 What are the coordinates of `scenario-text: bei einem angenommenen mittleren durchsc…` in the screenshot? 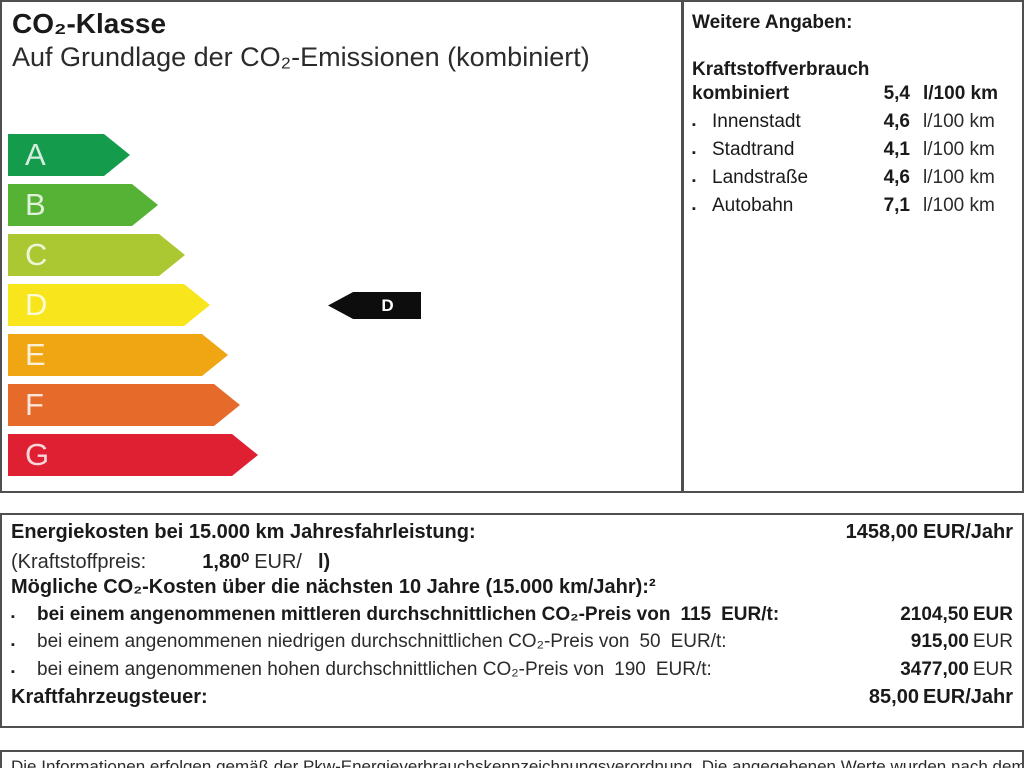 It's located at (354, 614).